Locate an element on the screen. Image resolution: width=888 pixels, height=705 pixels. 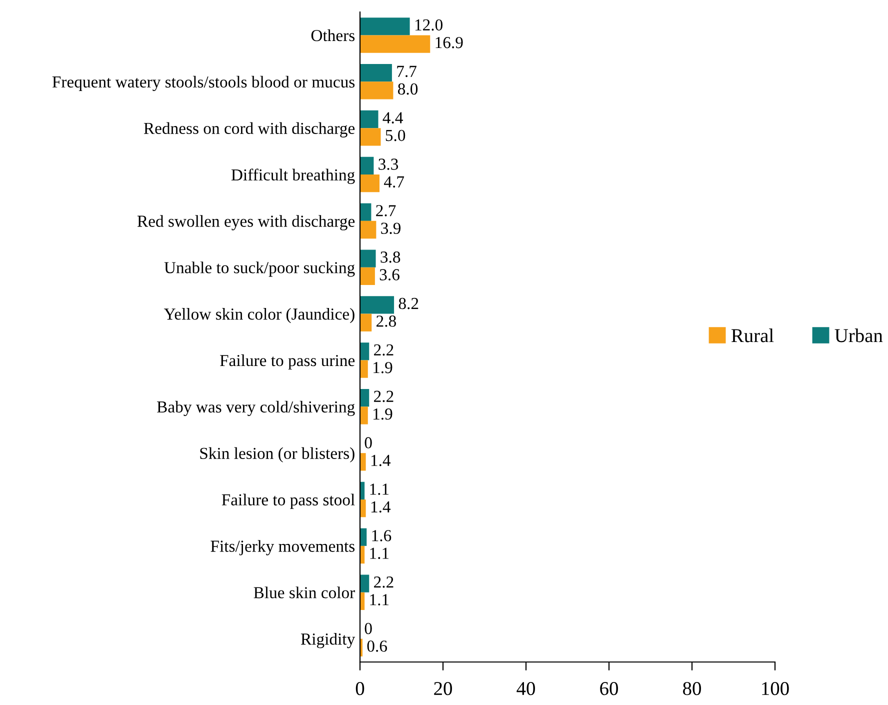
y-tick-label: Redness on cord with discharge is located at coordinates (249, 130).